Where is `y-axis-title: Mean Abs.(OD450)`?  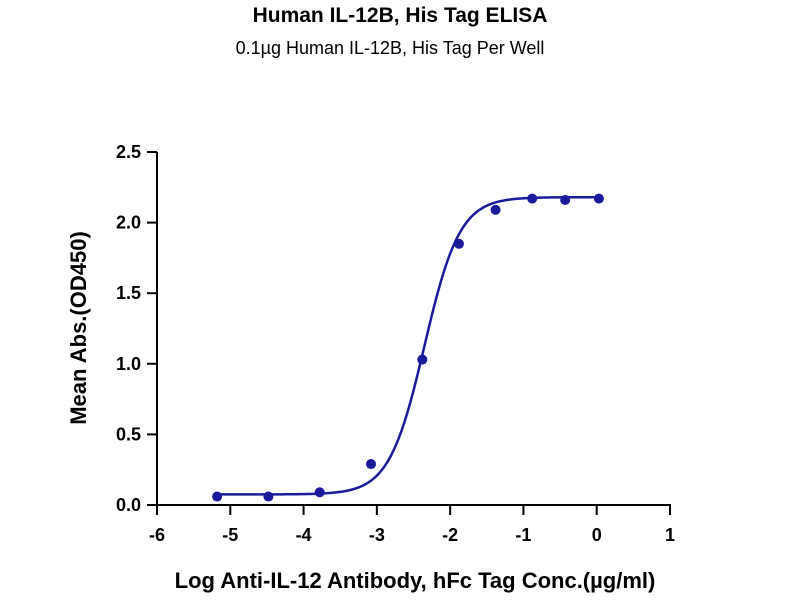
y-axis-title: Mean Abs.(OD450) is located at coordinates (78, 328).